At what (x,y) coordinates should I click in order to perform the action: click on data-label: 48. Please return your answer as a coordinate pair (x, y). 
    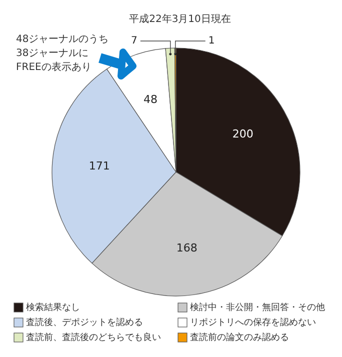
    Looking at the image, I should click on (151, 99).